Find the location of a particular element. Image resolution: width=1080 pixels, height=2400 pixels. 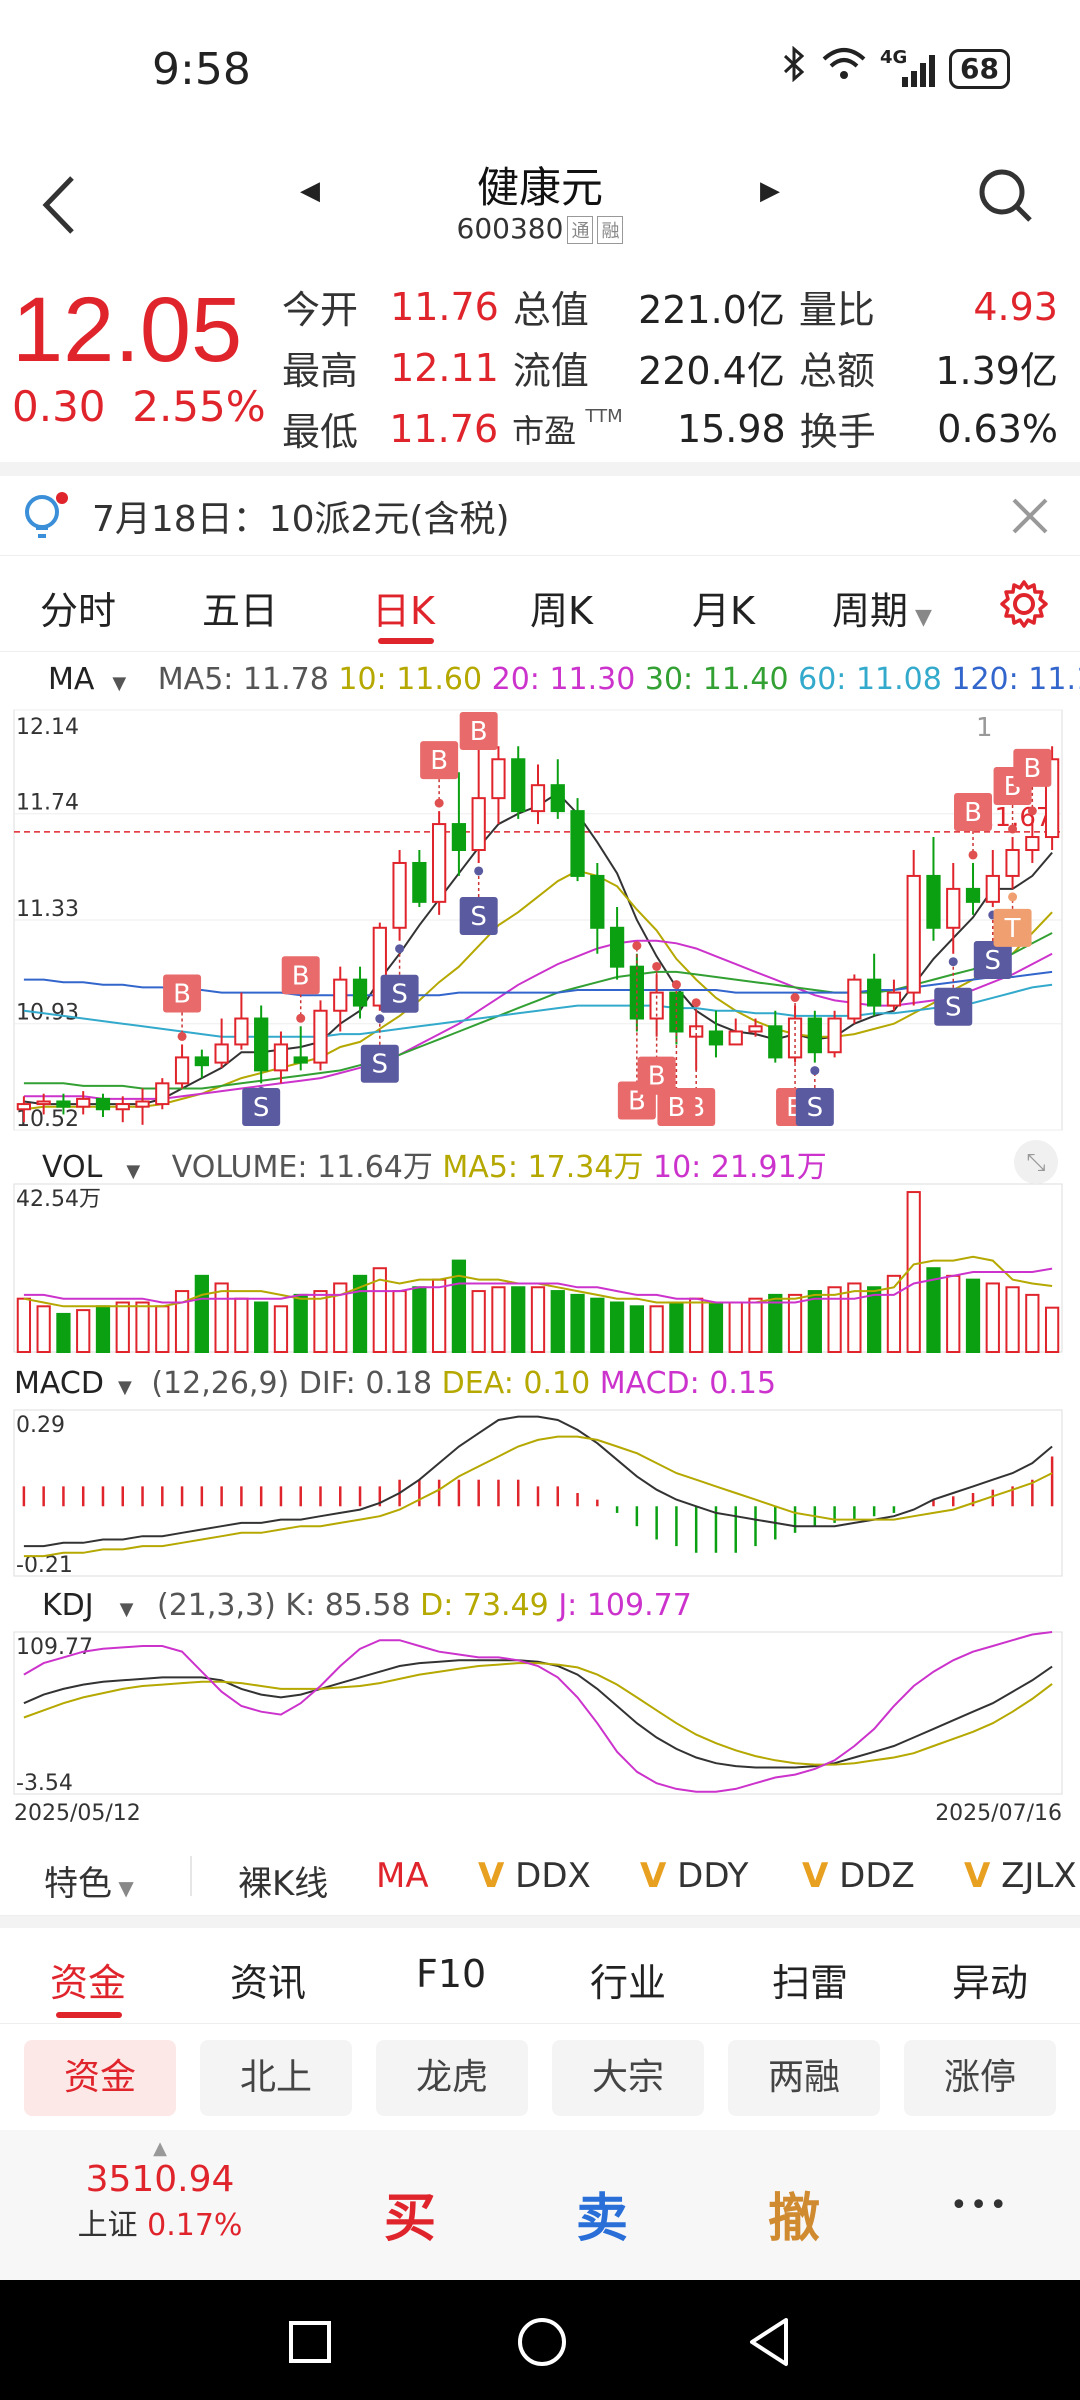

quote-row: 最低 11.76 市盈 TTM 15.98 换手 0.63% is located at coordinates (677, 428).